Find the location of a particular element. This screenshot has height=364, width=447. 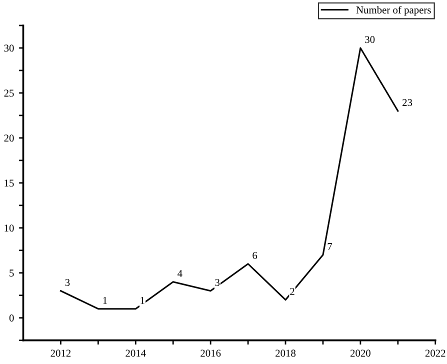

x-tick-label: 2014 is located at coordinates (136, 353).